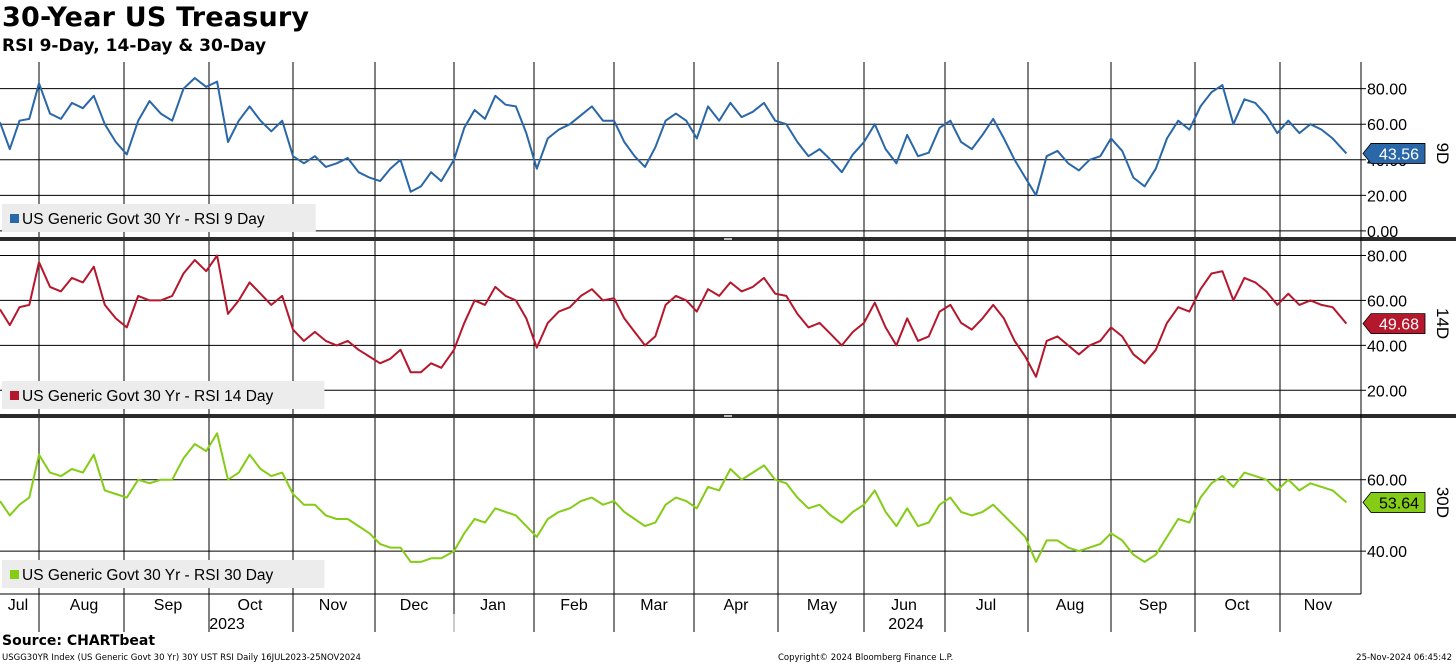 This screenshot has width=1456, height=666. Describe the element at coordinates (654, 605) in the screenshot. I see `x-tick-label: Mar` at that location.